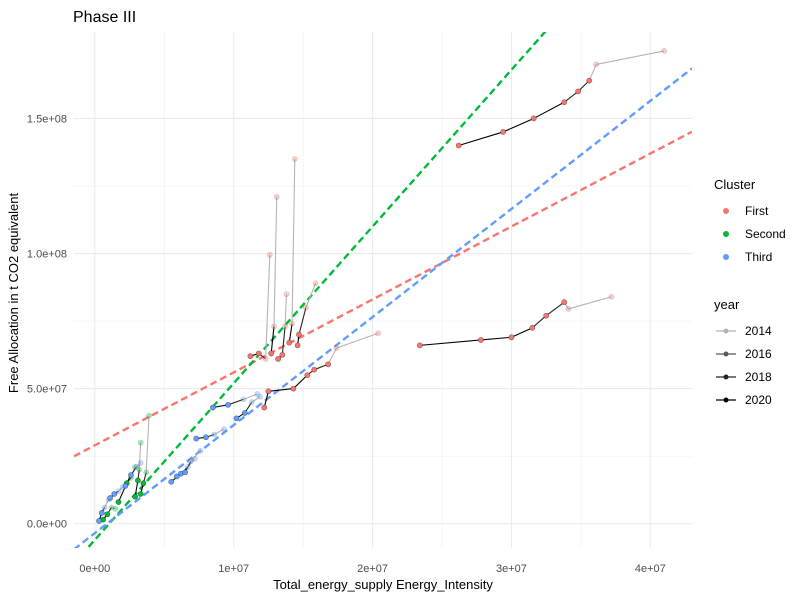 The image size is (800, 600). Describe the element at coordinates (47, 390) in the screenshot. I see `y-tick-label: 5.0e+07` at that location.